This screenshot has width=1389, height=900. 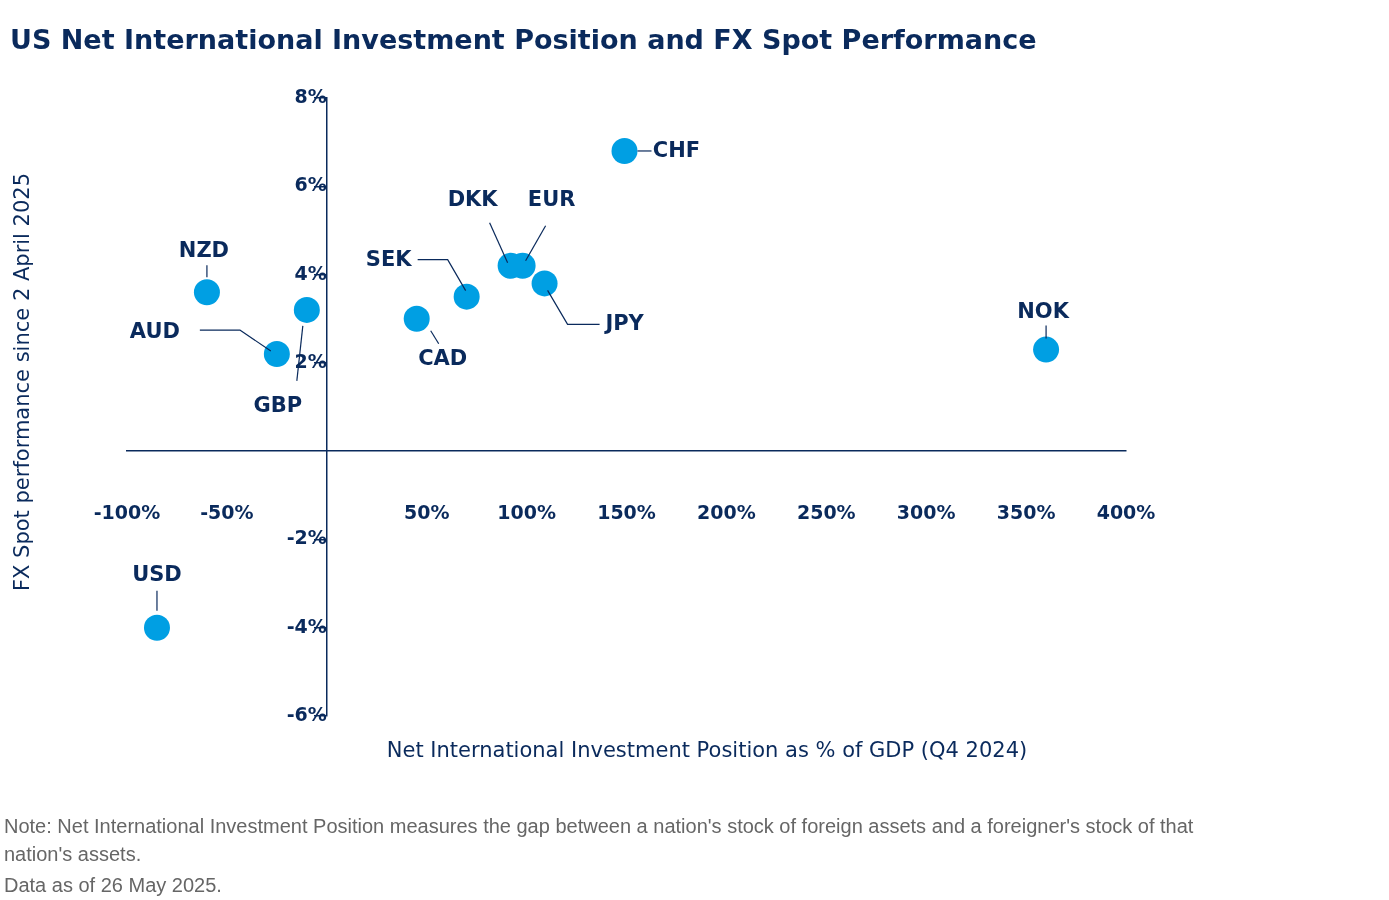 What do you see at coordinates (278, 405) in the screenshot?
I see `text: GBP` at bounding box center [278, 405].